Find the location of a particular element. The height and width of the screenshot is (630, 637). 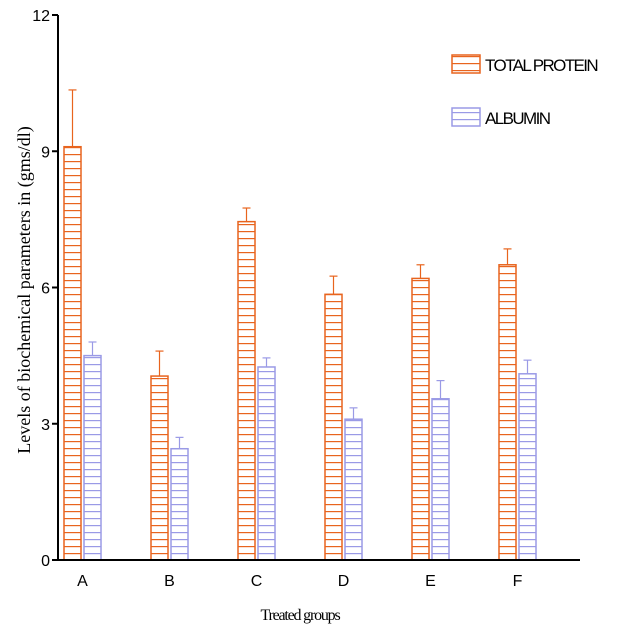

legend: TOTAL PROTEIN ALBUMIN is located at coordinates (525, 91).